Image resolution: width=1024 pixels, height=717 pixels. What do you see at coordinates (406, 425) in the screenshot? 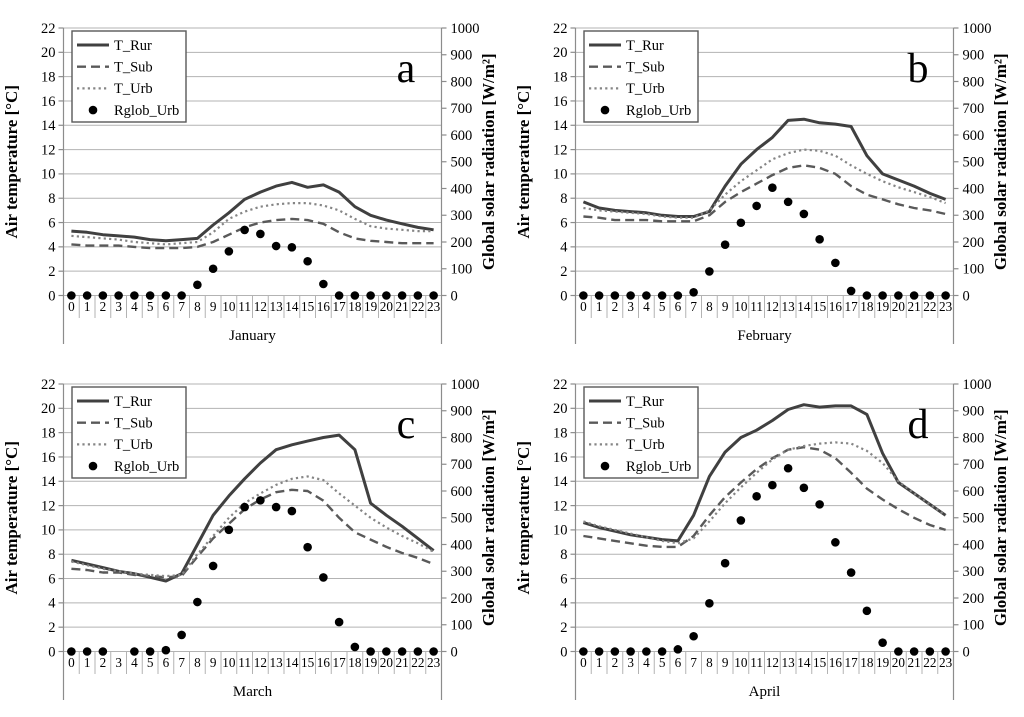
I see `panel-letter: c` at bounding box center [406, 425].